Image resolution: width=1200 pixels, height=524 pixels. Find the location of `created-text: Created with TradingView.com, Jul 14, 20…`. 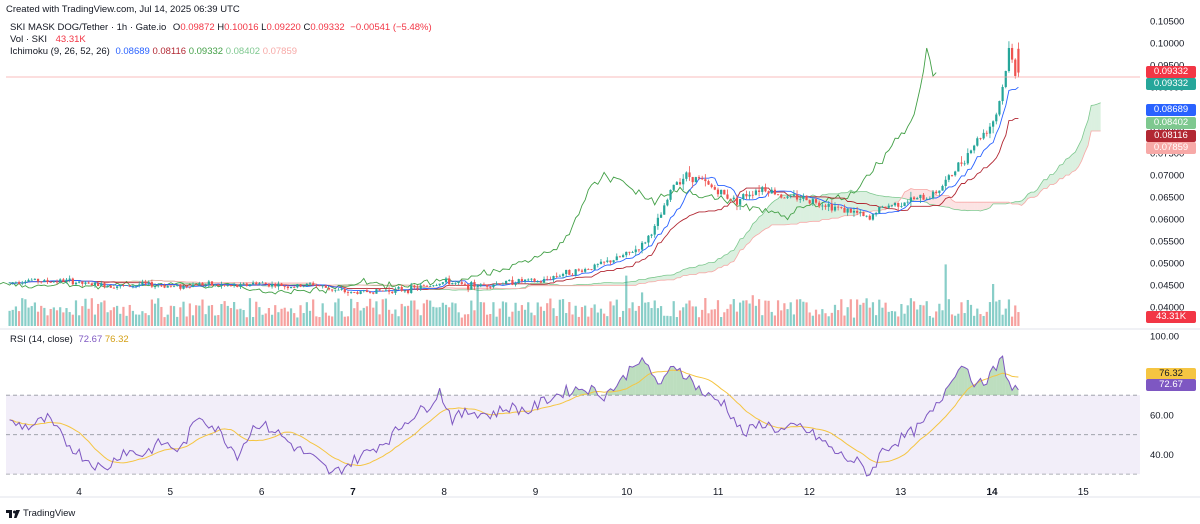

created-text: Created with TradingView.com, Jul 14, 20… is located at coordinates (123, 9).